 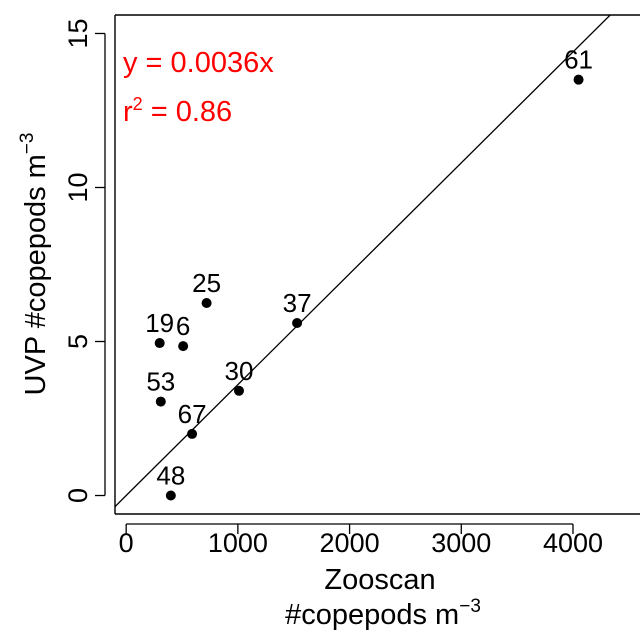 What do you see at coordinates (206, 283) in the screenshot?
I see `data-point-label: 25` at bounding box center [206, 283].